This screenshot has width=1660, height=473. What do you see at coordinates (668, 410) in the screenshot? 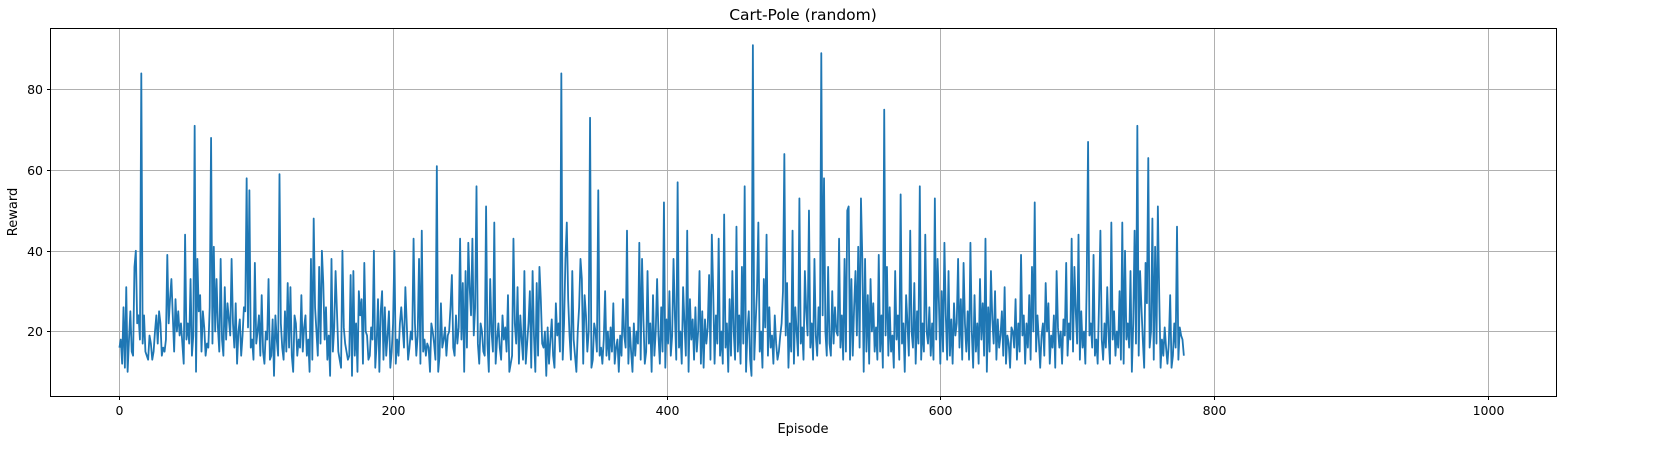
I see `x-tick-label: 400` at bounding box center [668, 410].